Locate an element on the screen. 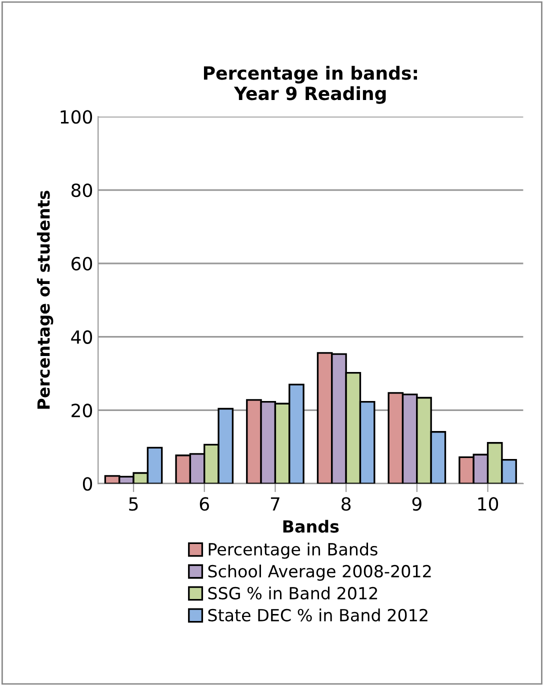  y-tick-label: 80 is located at coordinates (81, 190).